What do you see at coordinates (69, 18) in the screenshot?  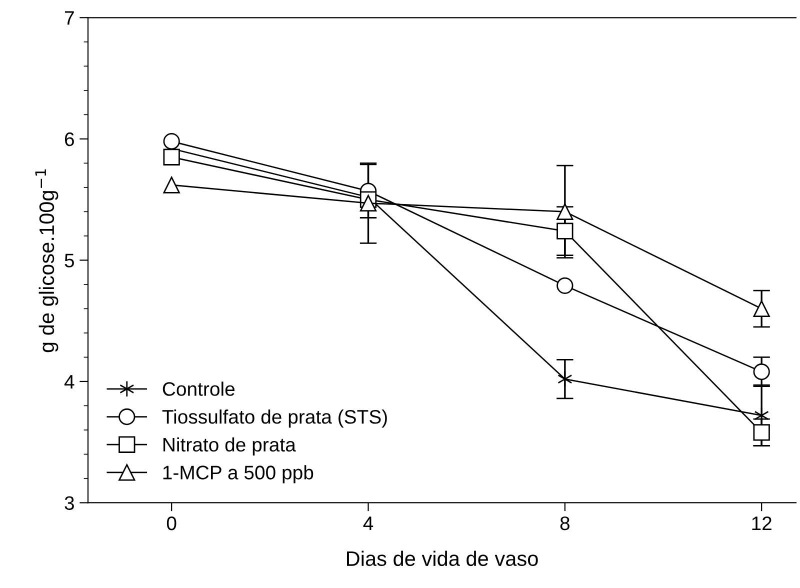 I see `y-tick-label: 7` at bounding box center [69, 18].